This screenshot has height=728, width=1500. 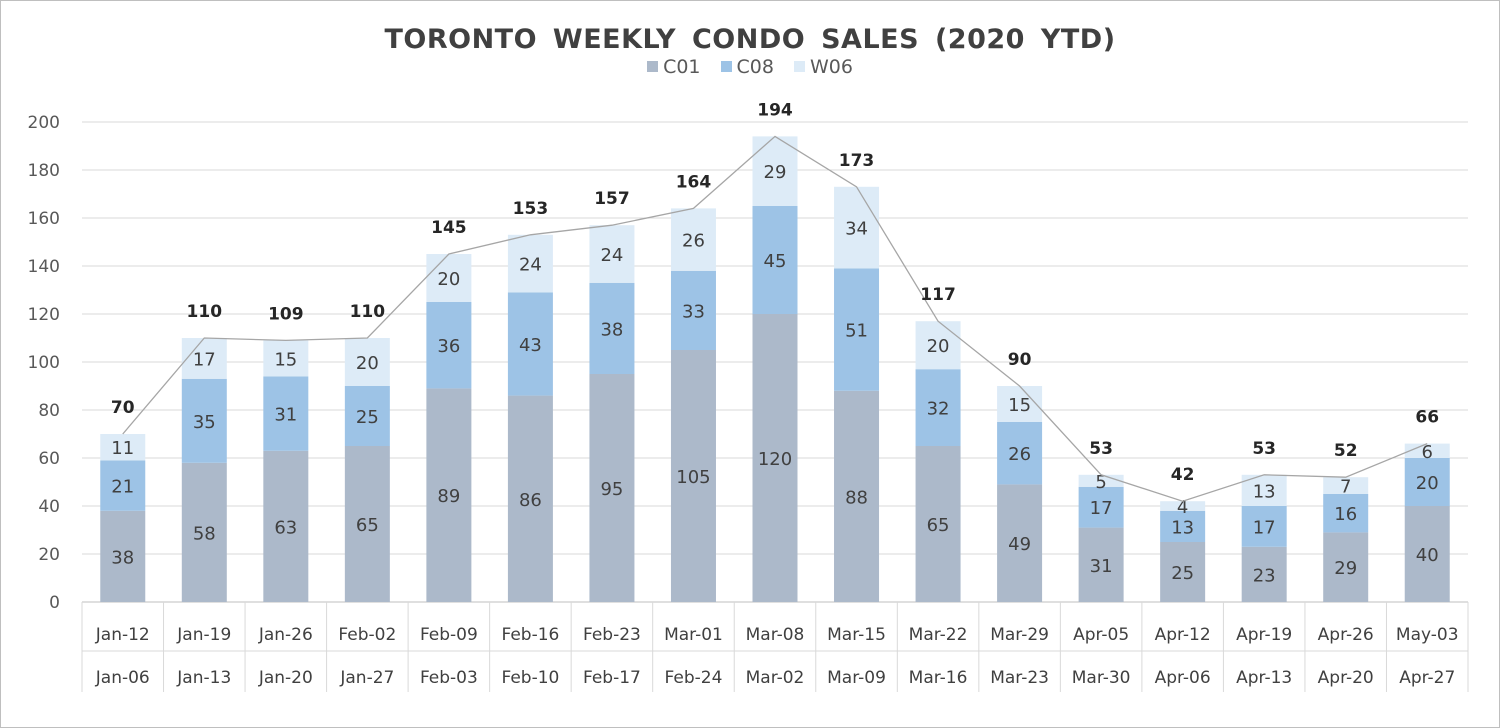 I want to click on total-label: 110, so click(x=205, y=312).